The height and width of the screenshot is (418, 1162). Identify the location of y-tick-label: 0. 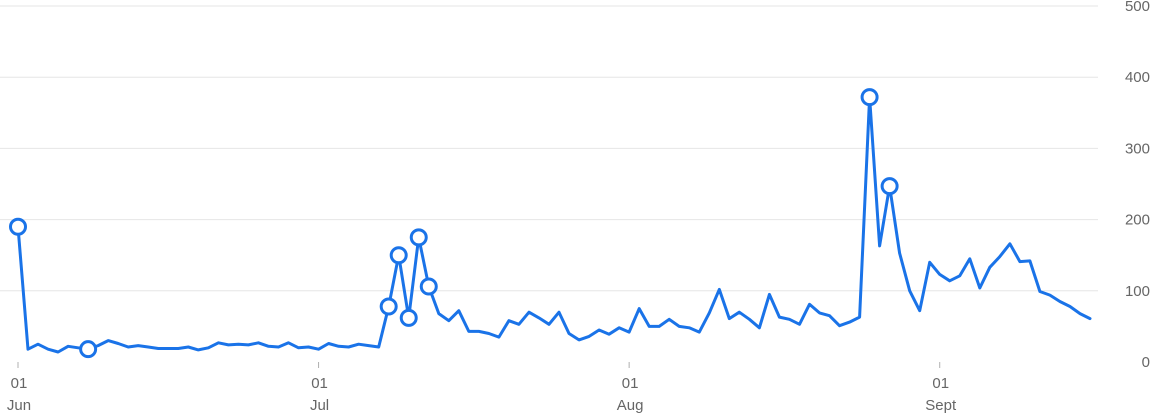
(1146, 362).